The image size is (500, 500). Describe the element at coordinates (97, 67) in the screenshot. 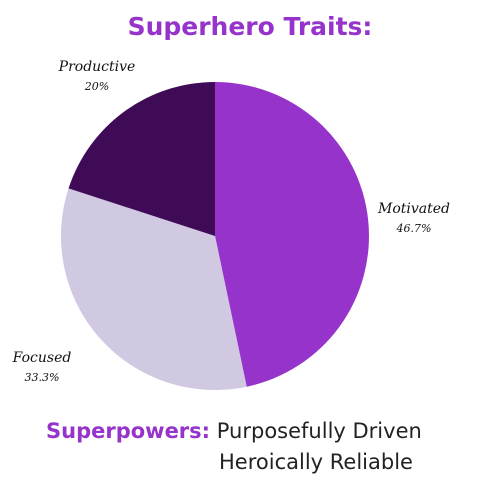

I see `slice-label-productive: Productive` at that location.